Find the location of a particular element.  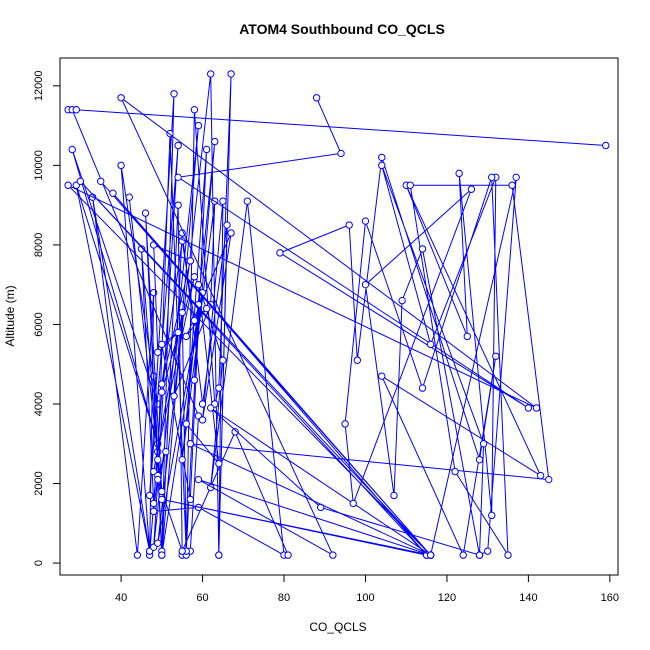

x-tick-label: 120 is located at coordinates (447, 598).